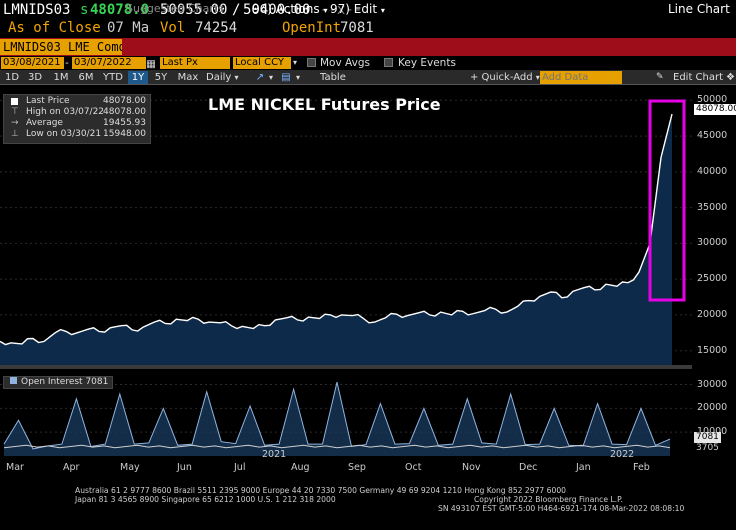 Image resolution: width=736 pixels, height=530 pixels. What do you see at coordinates (12, 77) in the screenshot?
I see `period-1d: 1D` at bounding box center [12, 77].